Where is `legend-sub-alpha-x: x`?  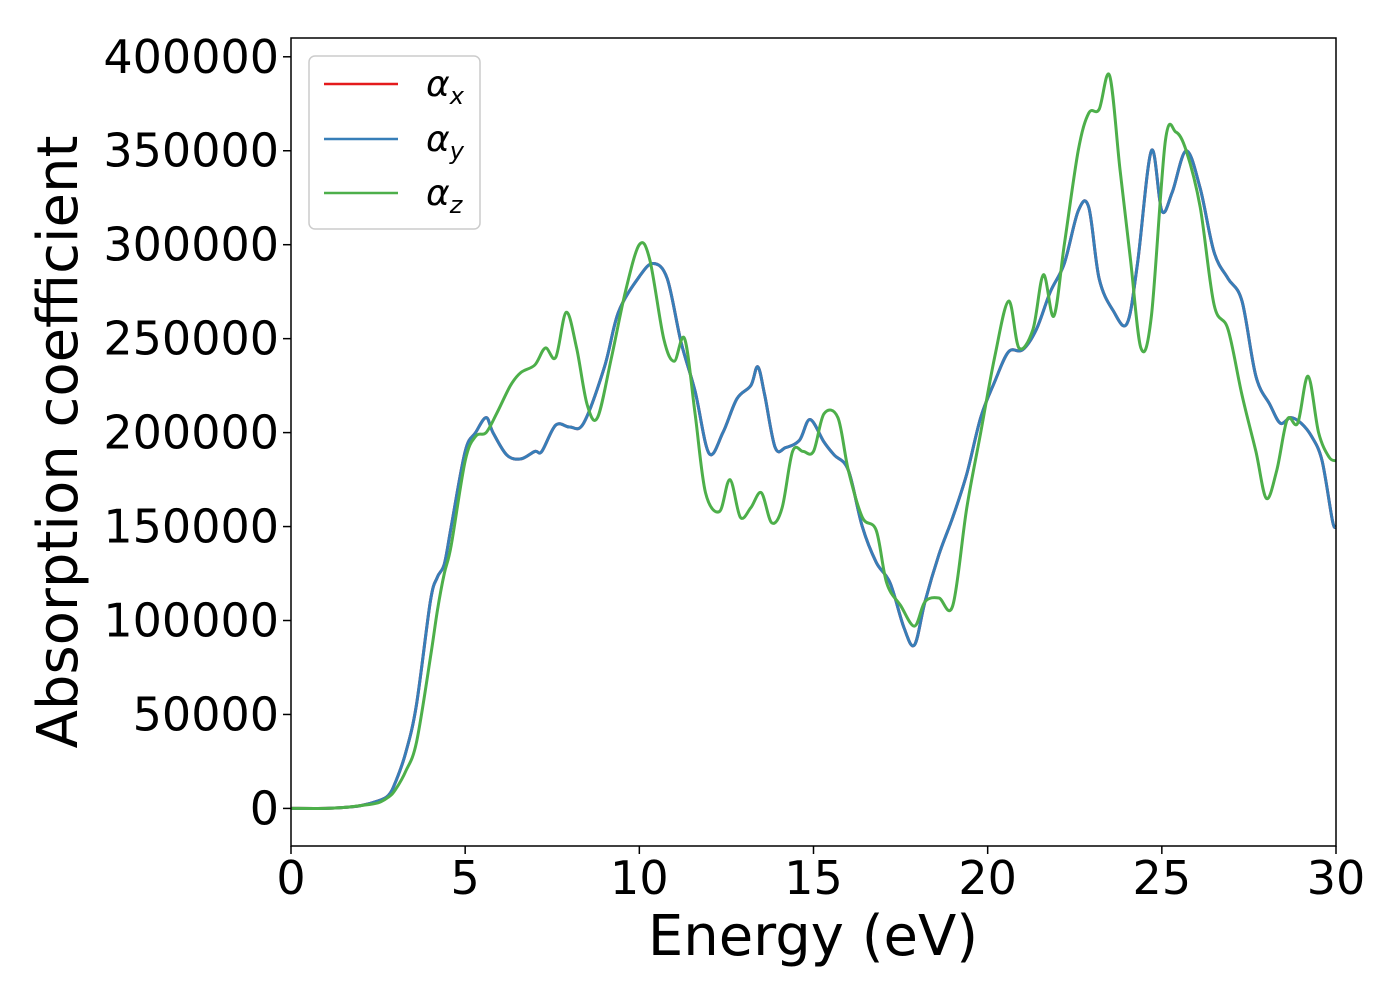
legend-sub-alpha-x: x is located at coordinates (457, 96).